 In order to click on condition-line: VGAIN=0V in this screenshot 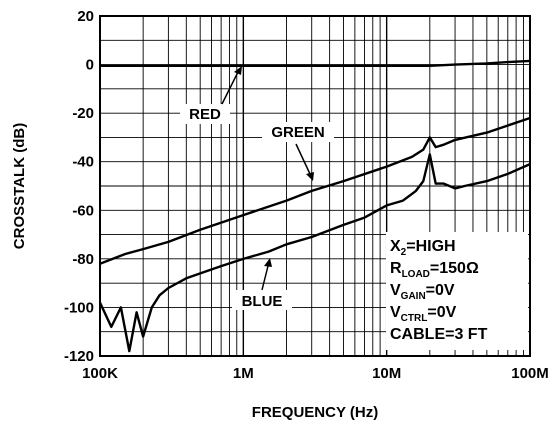, I will do `click(422, 292)`.